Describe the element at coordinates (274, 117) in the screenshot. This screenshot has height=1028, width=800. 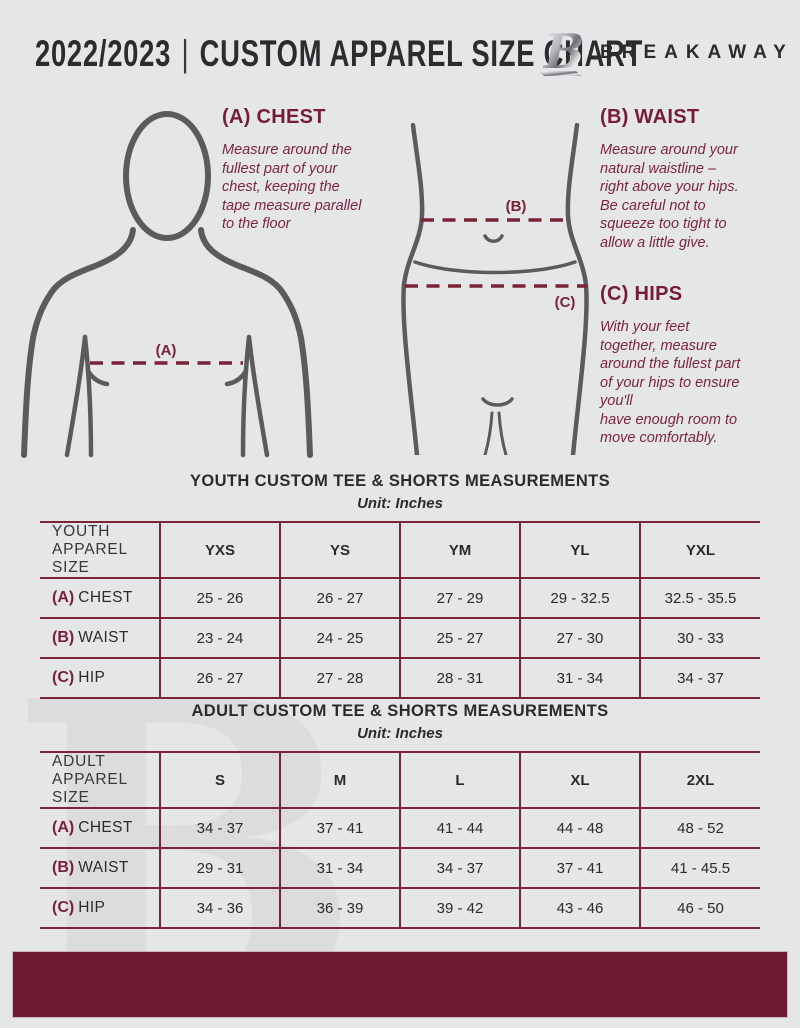
I see `chest-heading: (A) CHEST` at that location.